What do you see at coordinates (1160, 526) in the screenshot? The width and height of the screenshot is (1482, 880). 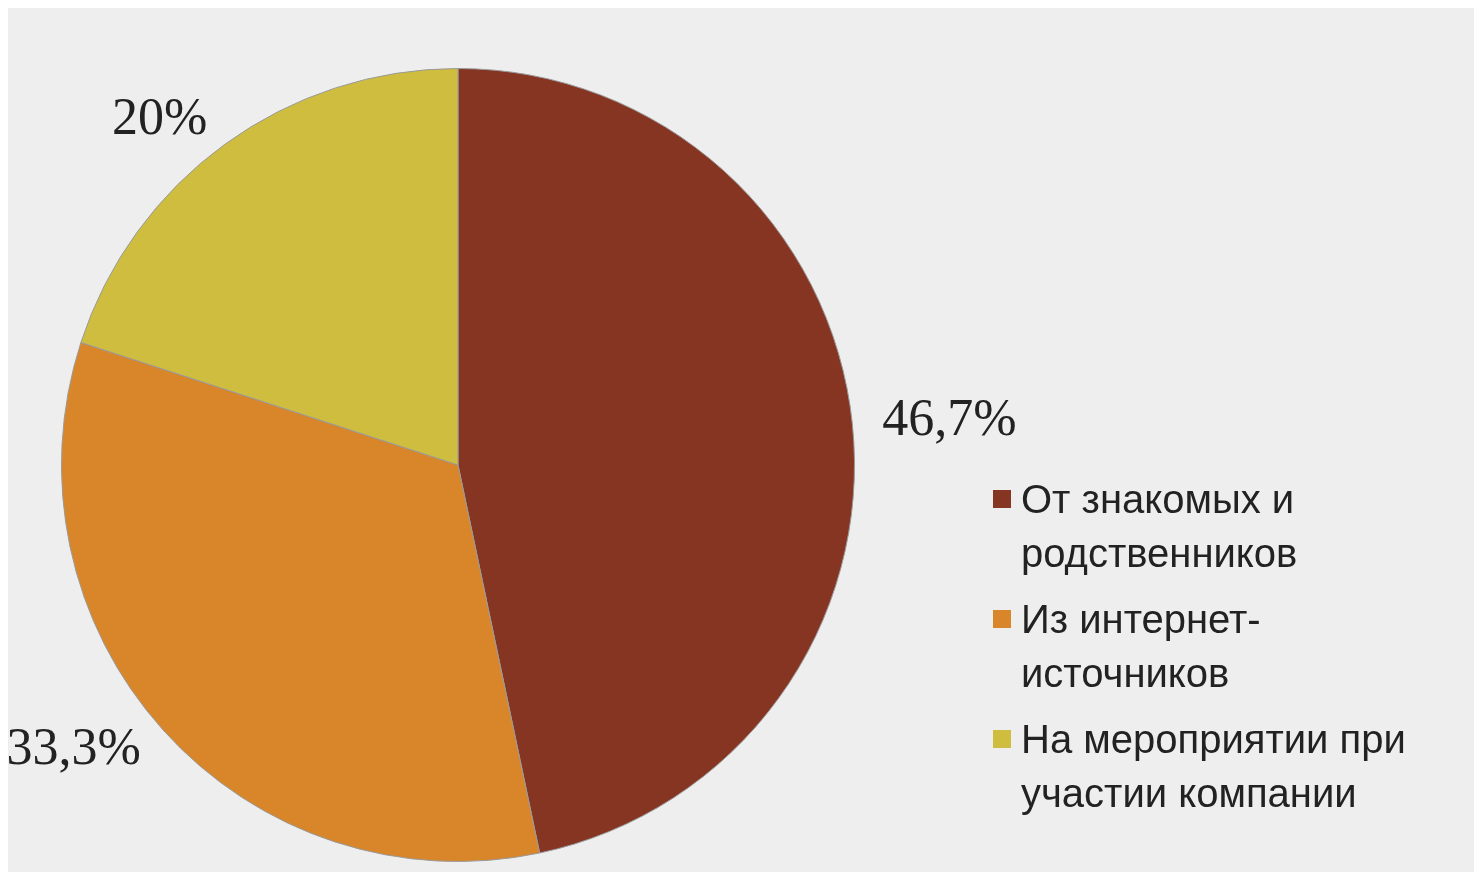 I see `legend-label: От знакомых и родственников` at bounding box center [1160, 526].